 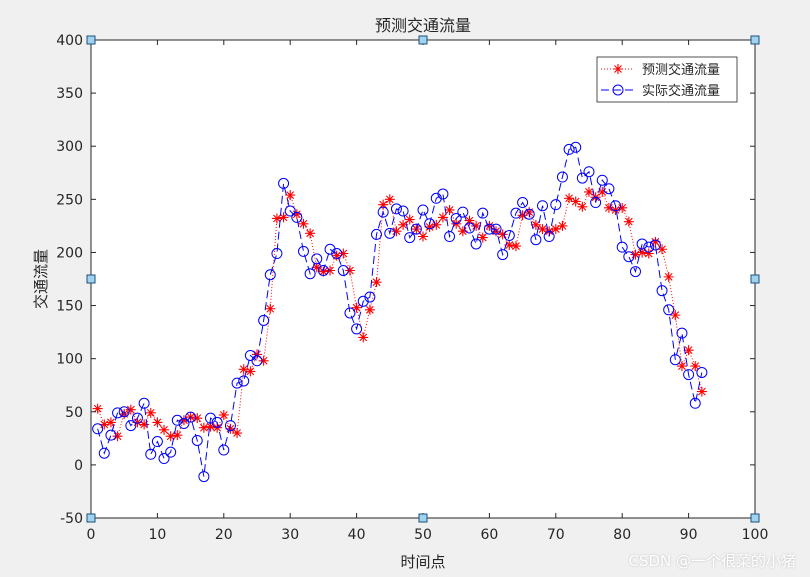 I want to click on legend-label-predicted: 预测交通流量, so click(x=681, y=70).